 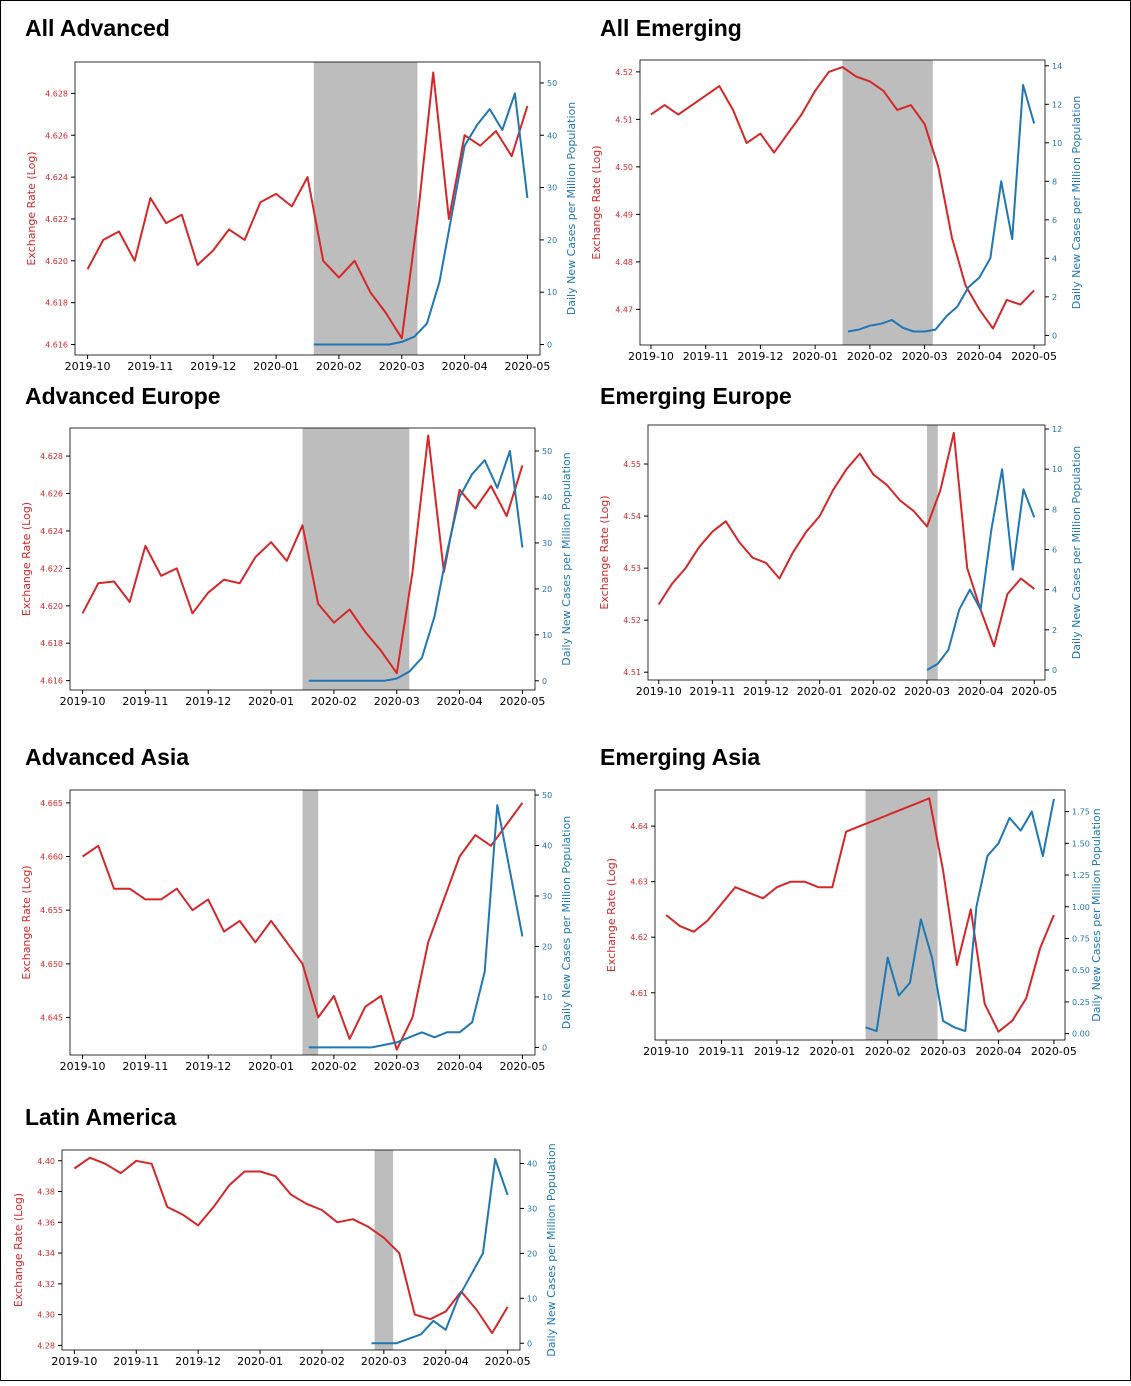 What do you see at coordinates (624, 167) in the screenshot?
I see `y-tick-label: 4.50` at bounding box center [624, 167].